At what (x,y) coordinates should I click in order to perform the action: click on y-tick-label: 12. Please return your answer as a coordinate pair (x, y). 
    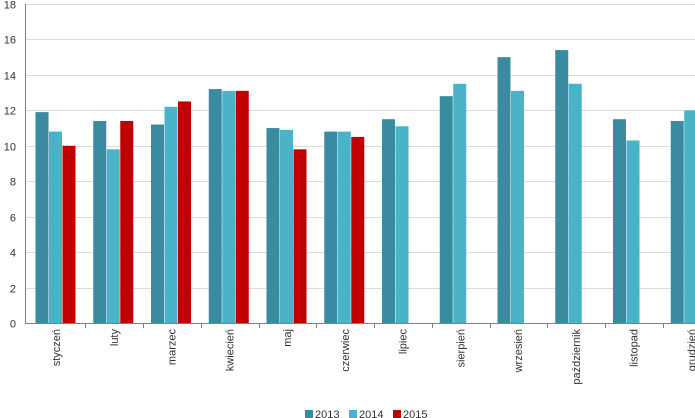
    Looking at the image, I should click on (10, 112).